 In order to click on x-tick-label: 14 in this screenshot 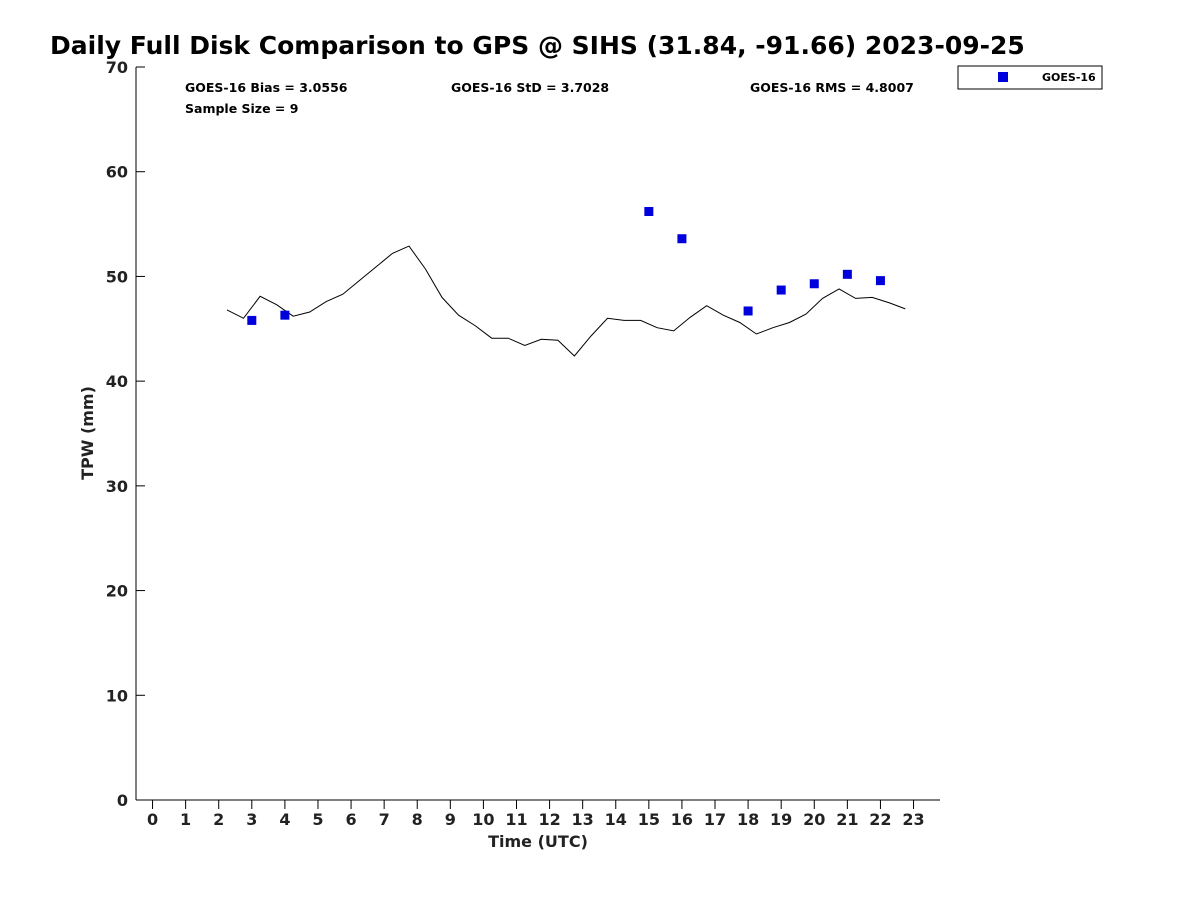, I will do `click(616, 819)`.